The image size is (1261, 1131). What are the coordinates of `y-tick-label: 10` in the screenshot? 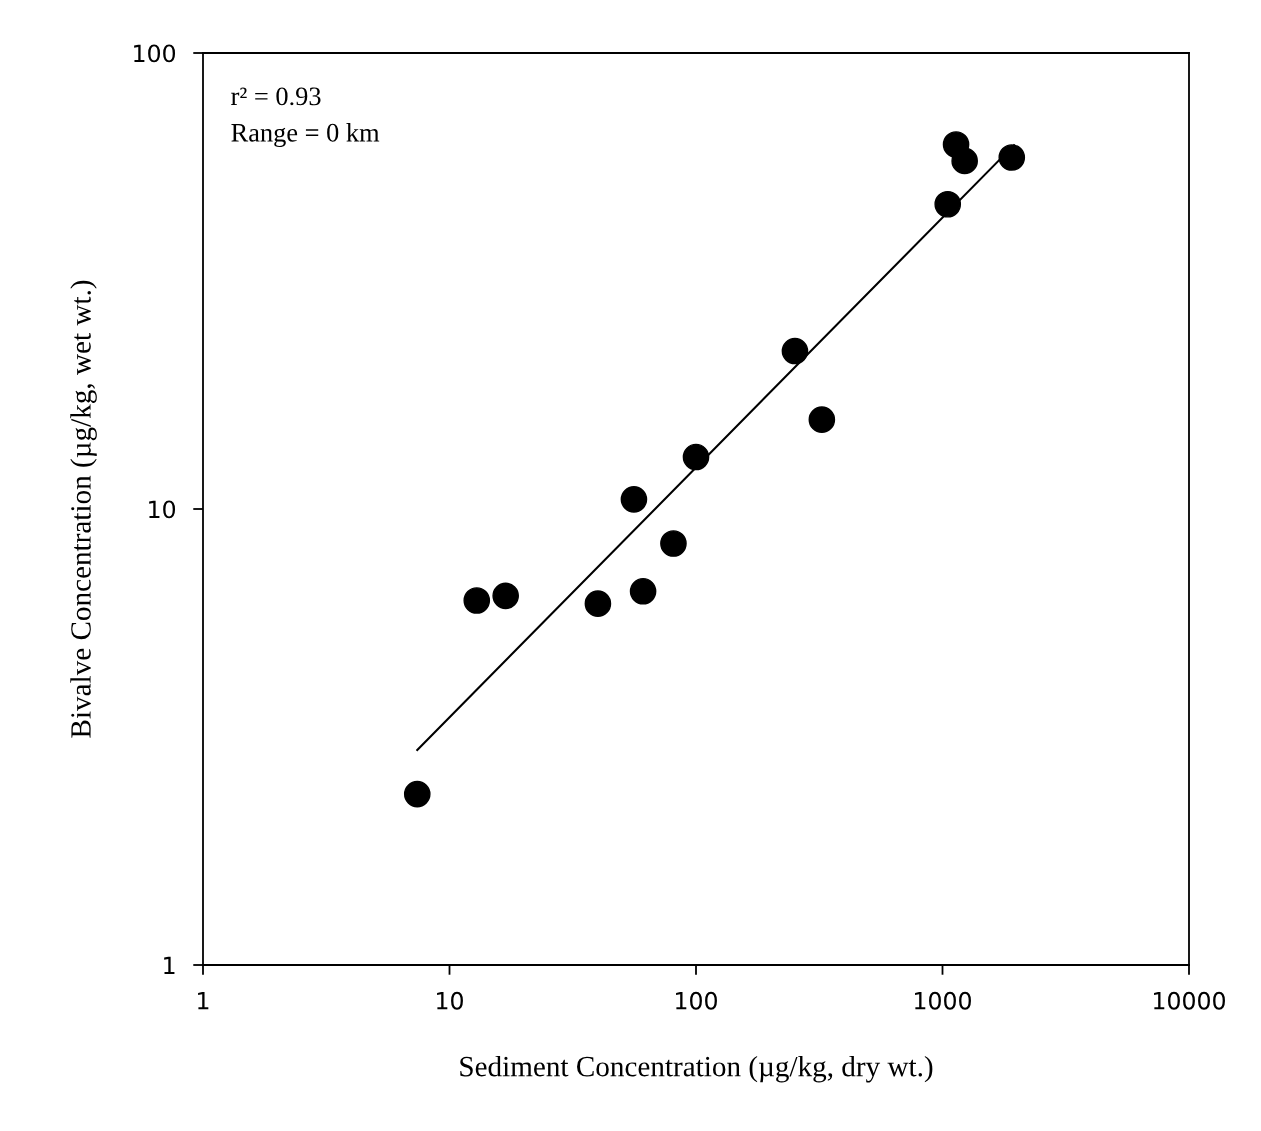 It's located at (162, 509).